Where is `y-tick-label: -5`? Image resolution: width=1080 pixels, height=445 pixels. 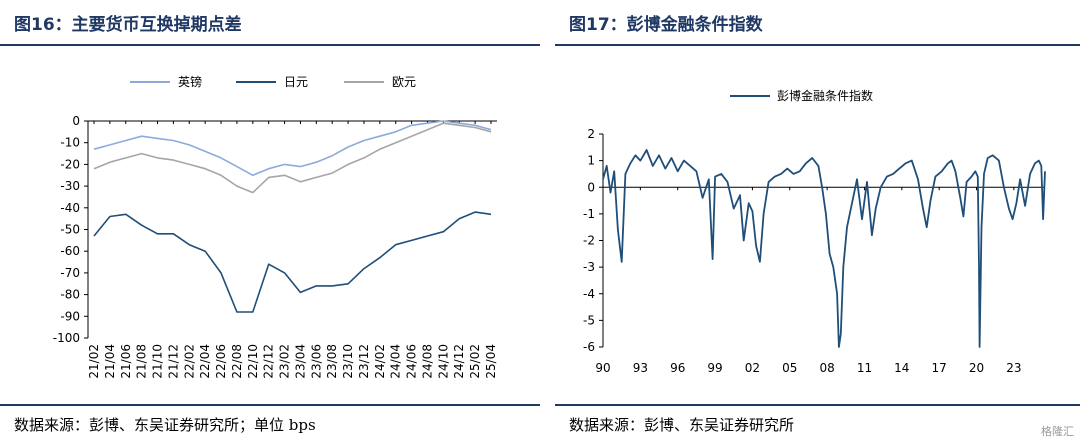 y-tick-label: -5 is located at coordinates (589, 320).